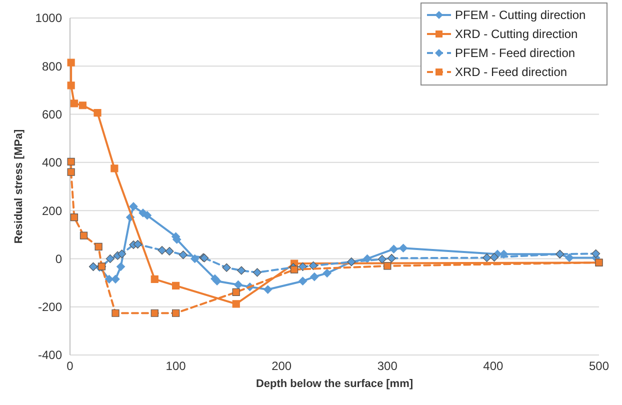  I want to click on y-axis-title: Residual stress [MPa], so click(19, 186).